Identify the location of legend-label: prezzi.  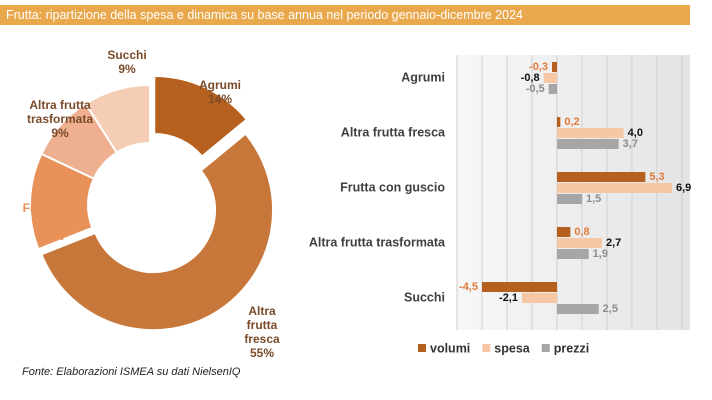
(571, 348).